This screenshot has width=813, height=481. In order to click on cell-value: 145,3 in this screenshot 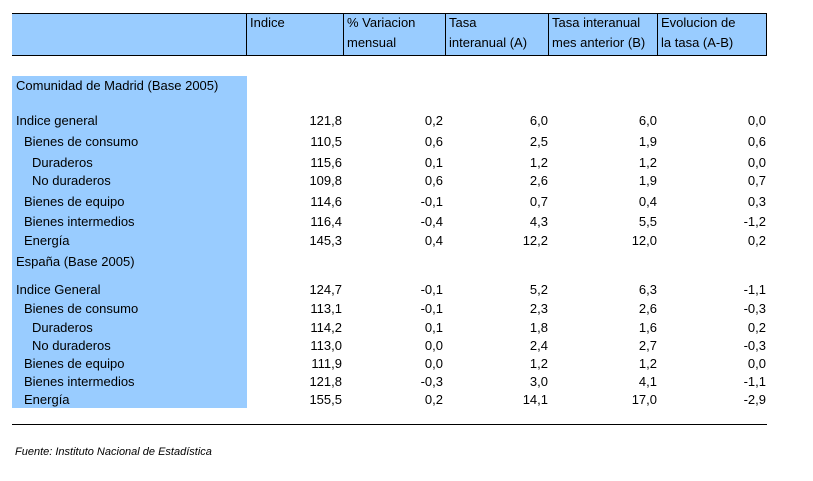, I will do `click(325, 240)`.